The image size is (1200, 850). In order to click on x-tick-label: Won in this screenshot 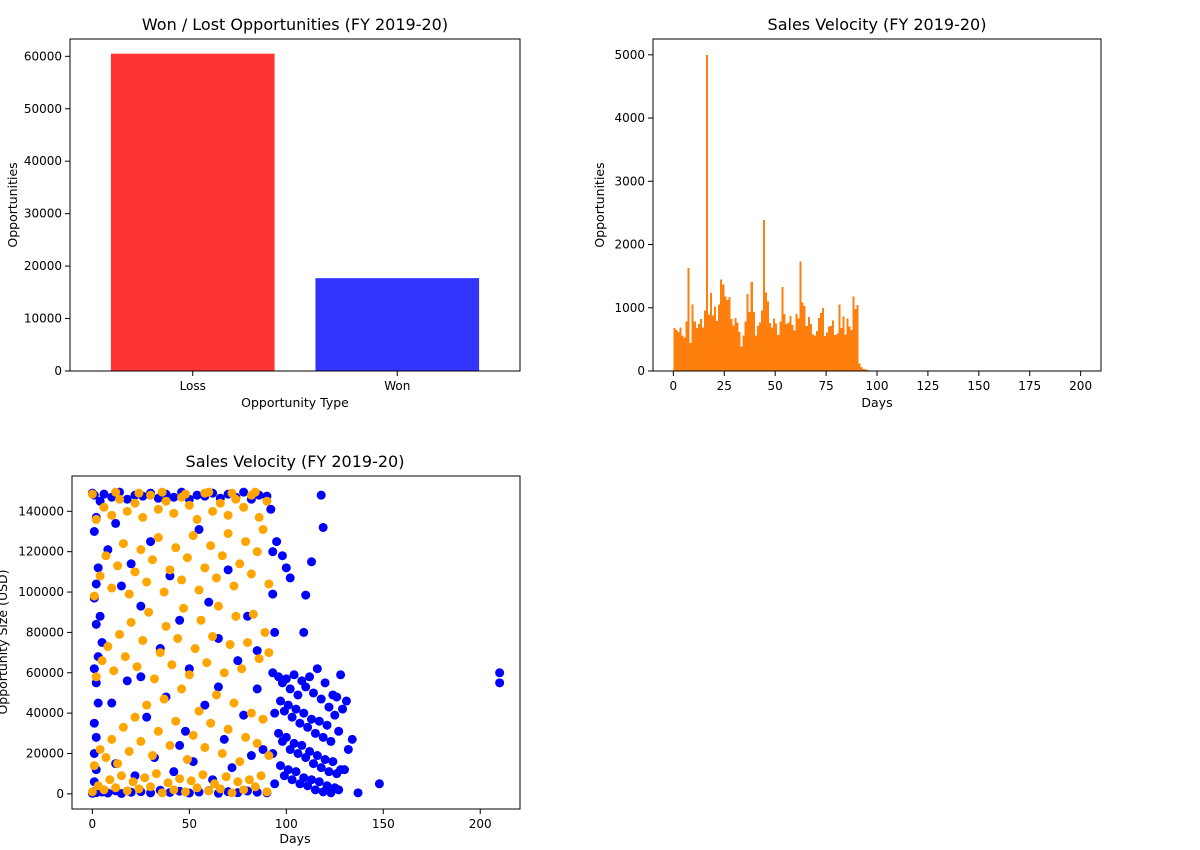, I will do `click(397, 386)`.